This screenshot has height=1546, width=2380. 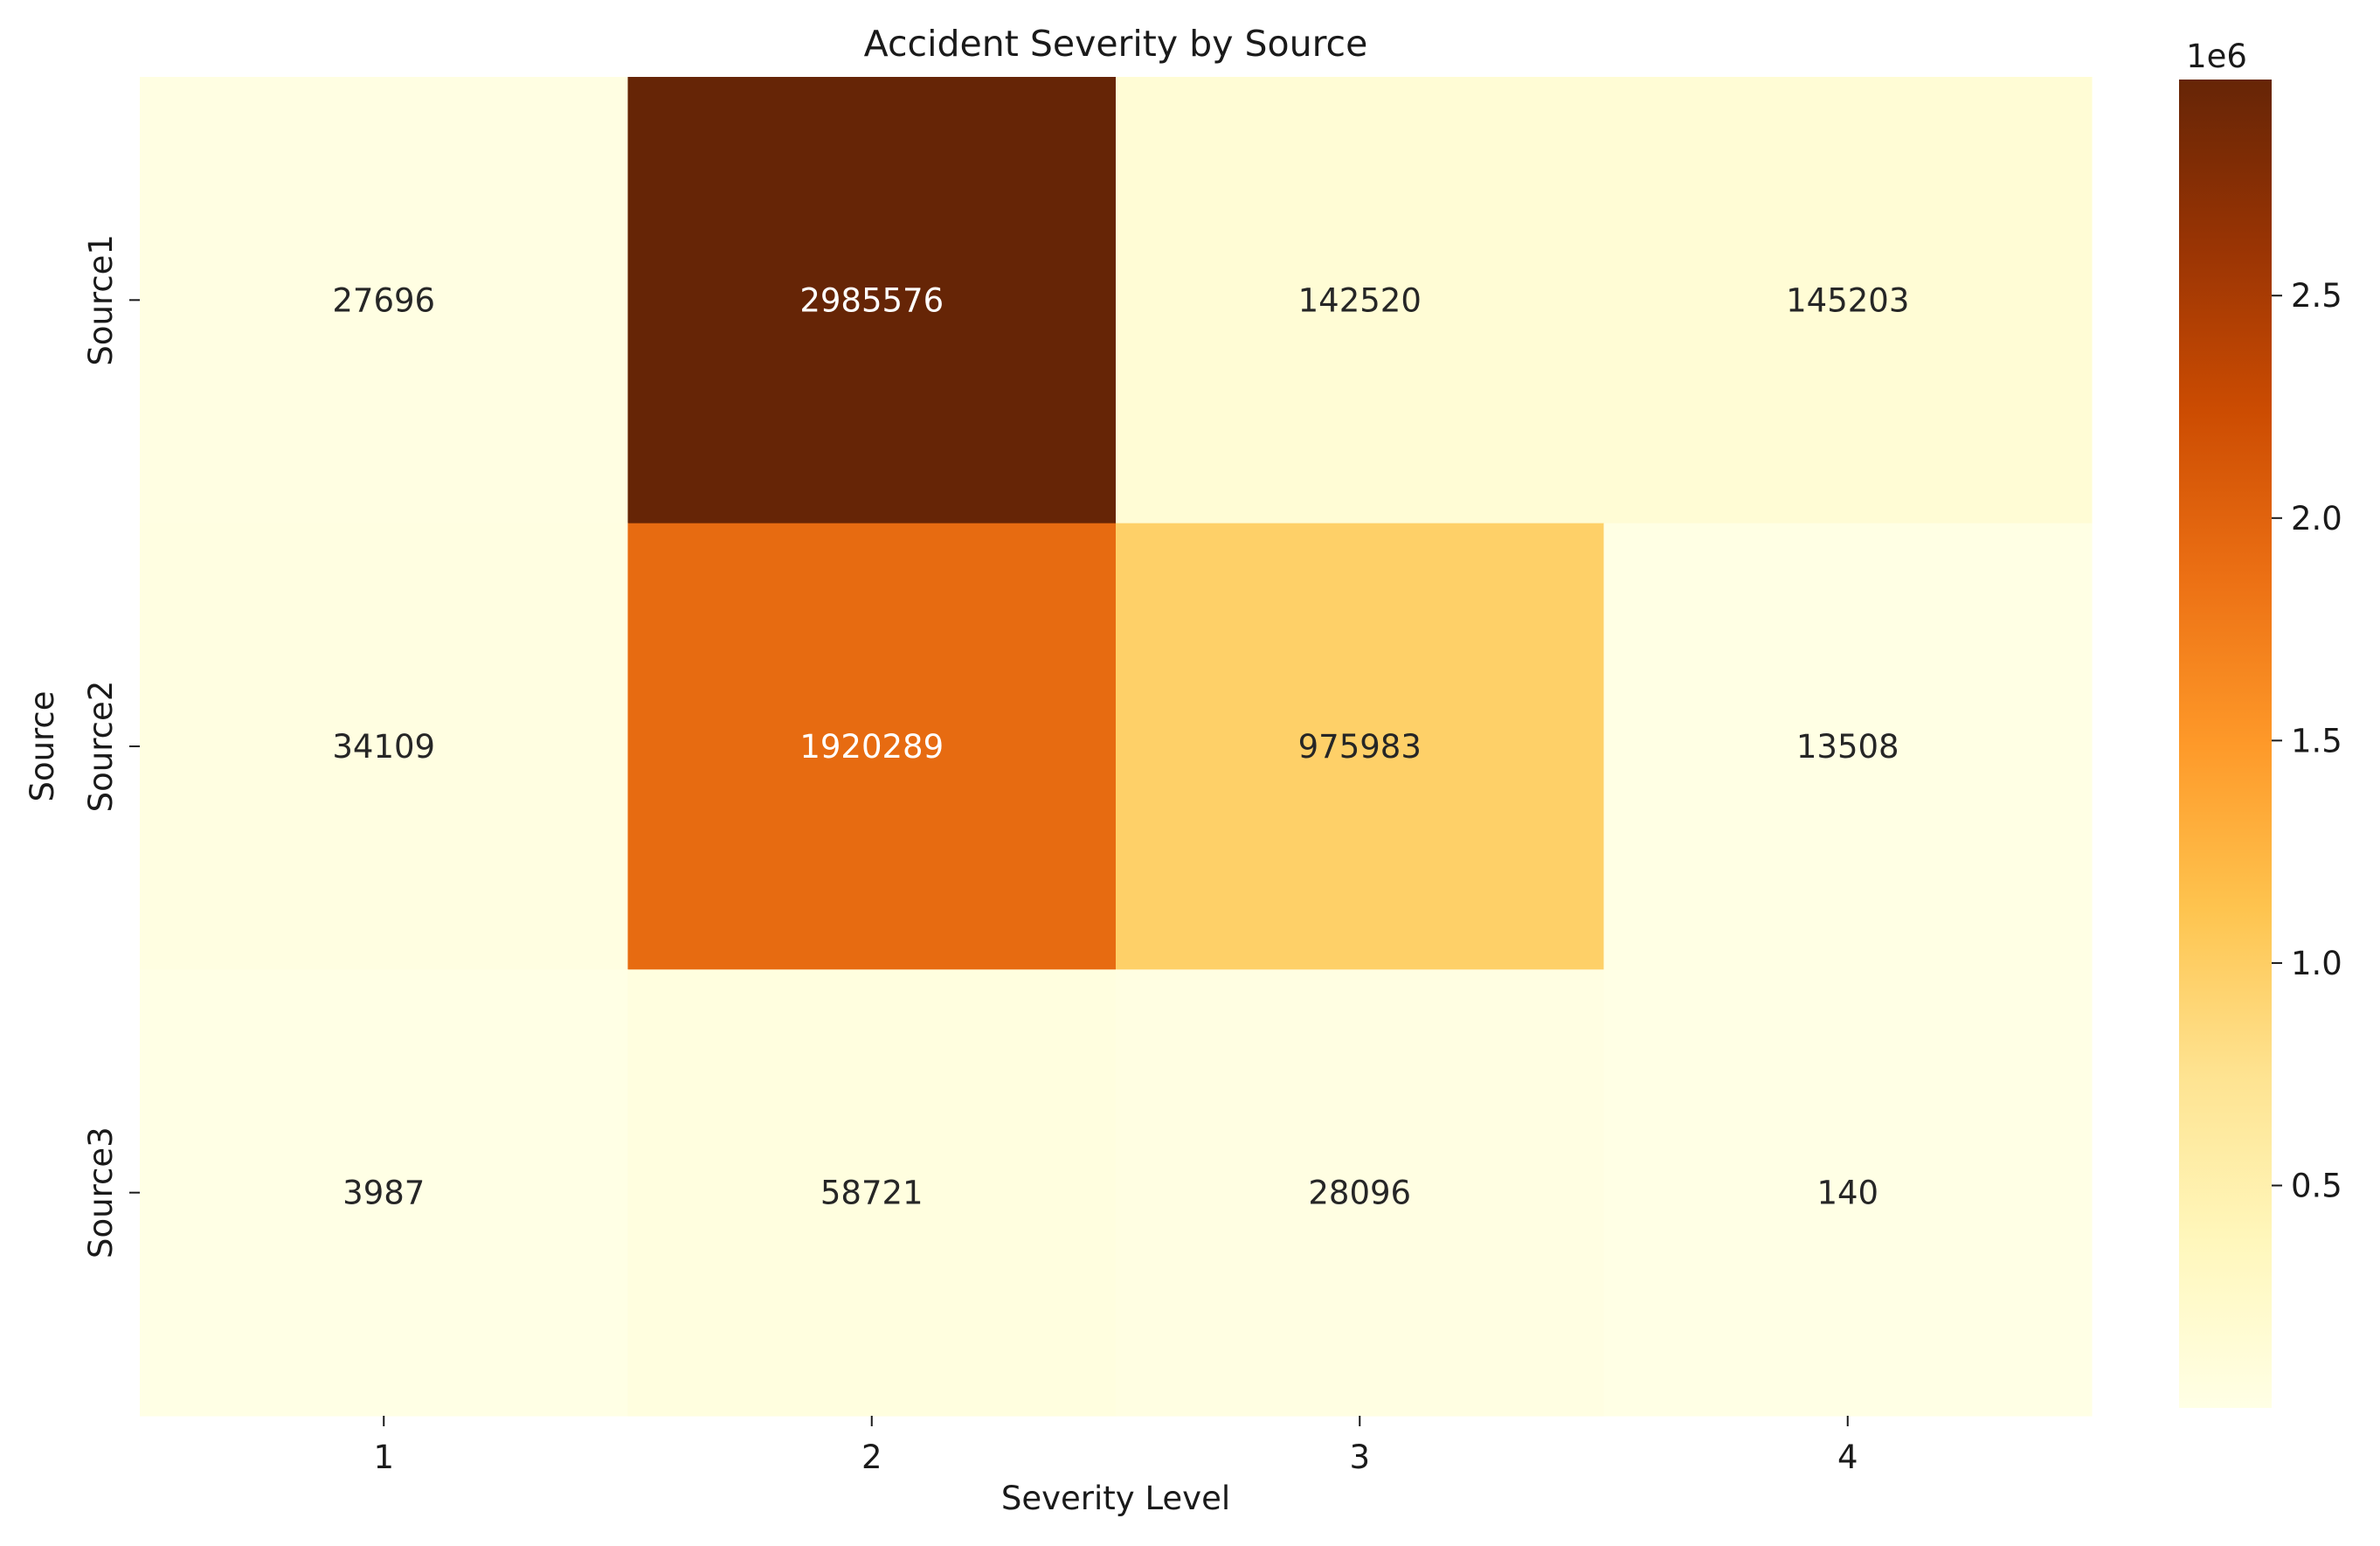 What do you see at coordinates (2216, 56) in the screenshot?
I see `colorbar-scale-label: 1e6` at bounding box center [2216, 56].